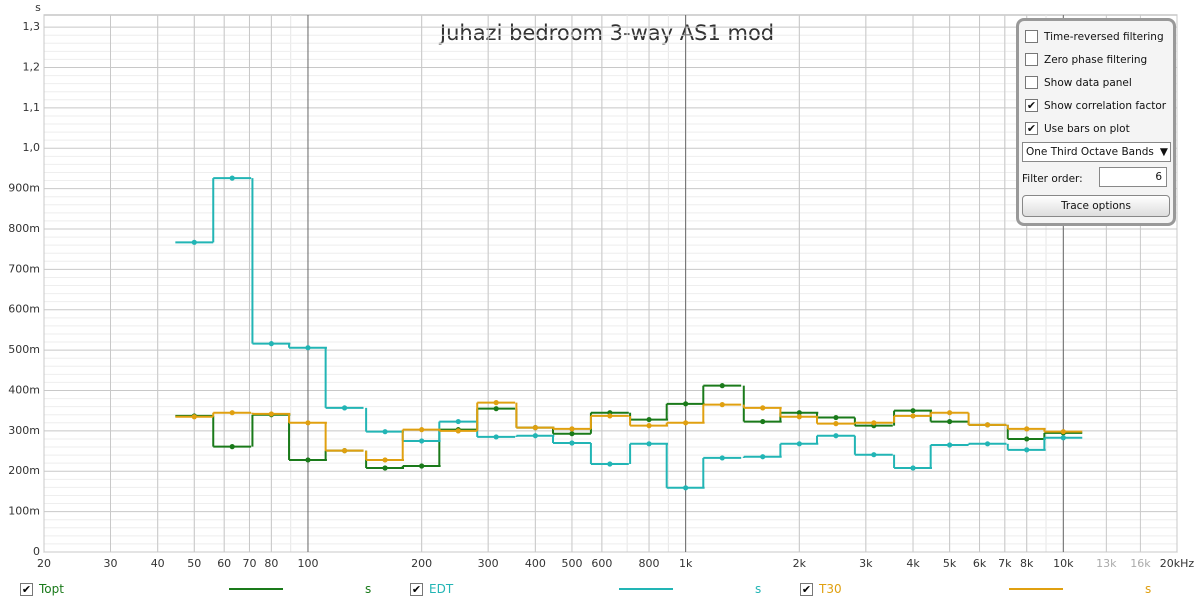  What do you see at coordinates (441, 589) in the screenshot?
I see `legend-label: EDT` at bounding box center [441, 589].